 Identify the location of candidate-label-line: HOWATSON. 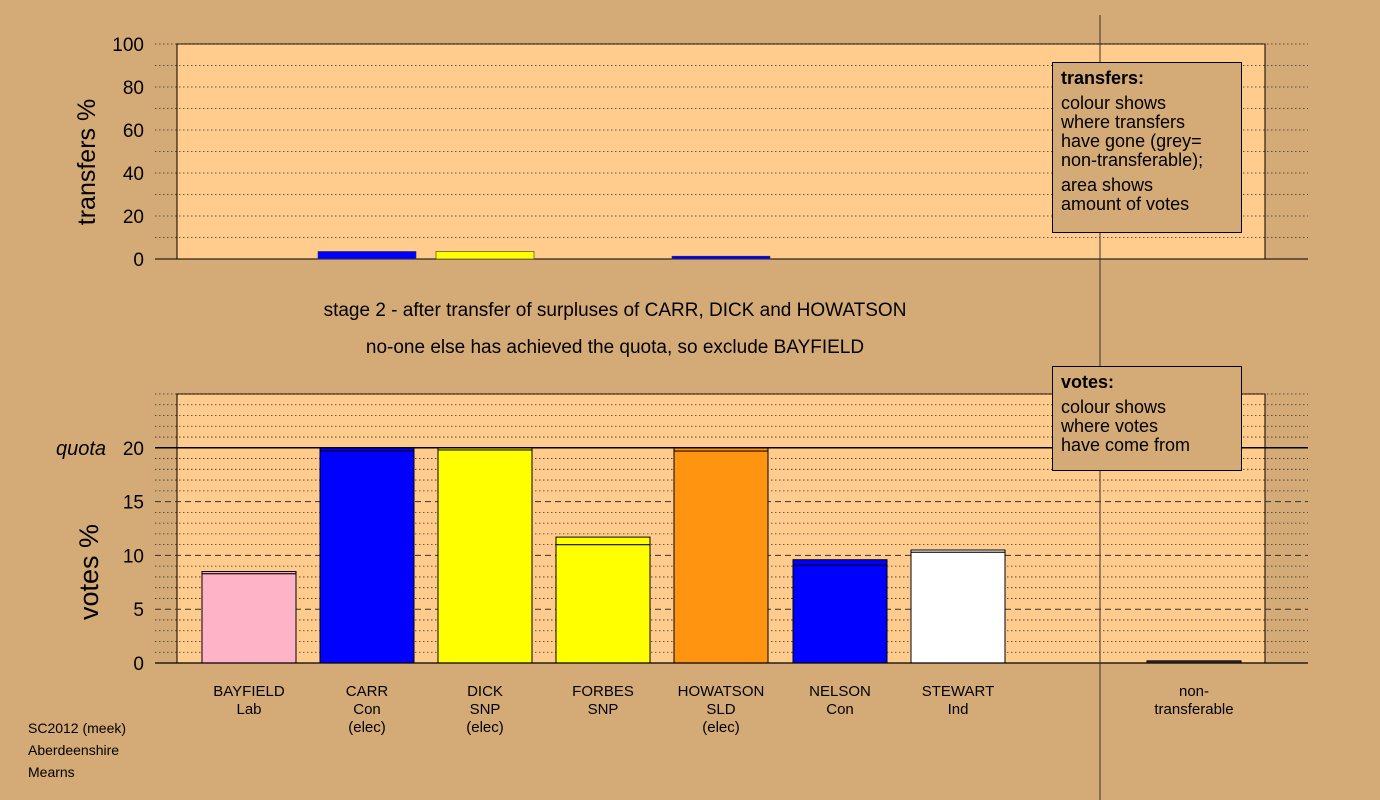
(721, 691).